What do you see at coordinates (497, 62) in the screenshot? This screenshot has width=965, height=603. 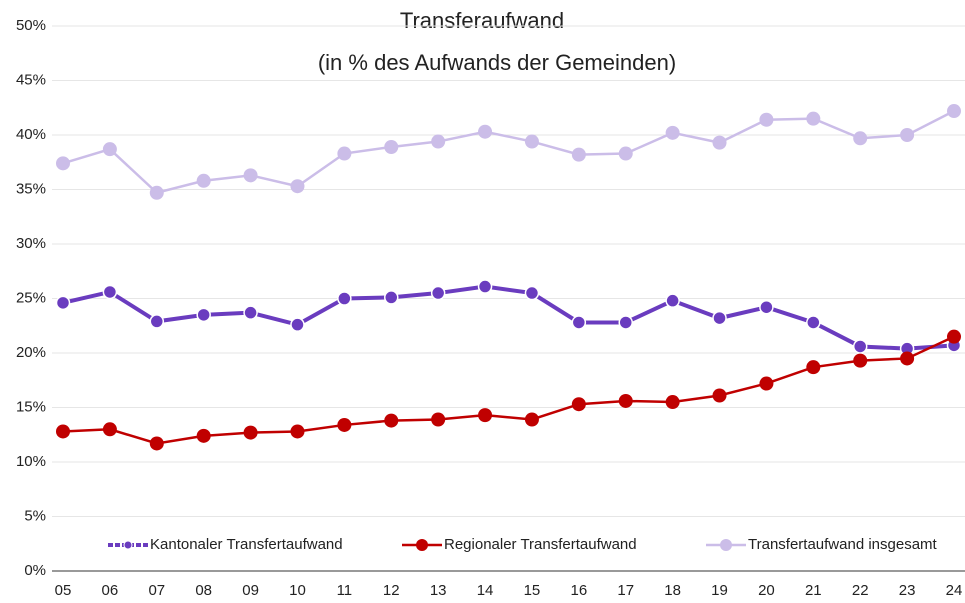 I see `chart-subtitle: (in % des Aufwands der Gemeinden)` at bounding box center [497, 62].